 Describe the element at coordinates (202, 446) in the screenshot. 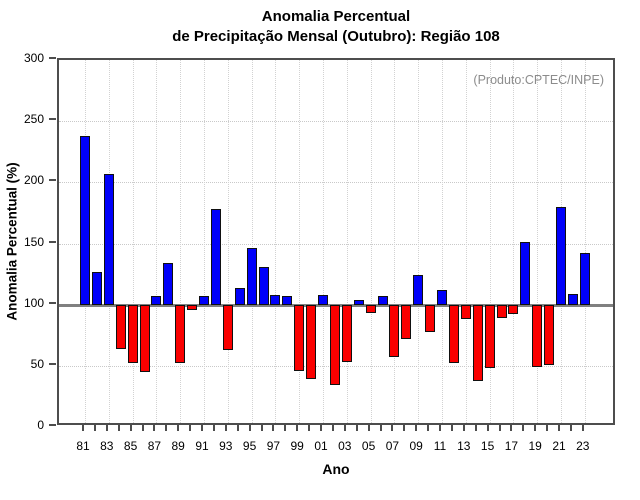

I see `x-tick-label-1991: 91` at that location.